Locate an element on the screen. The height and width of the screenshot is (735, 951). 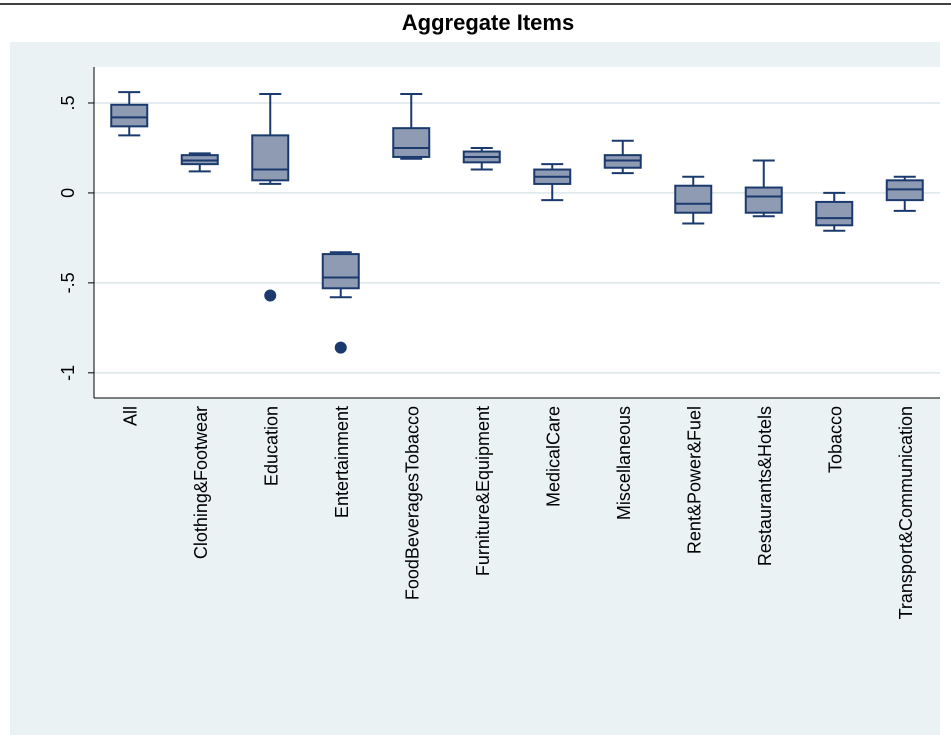
x-tick-label: Tobacco is located at coordinates (835, 439).